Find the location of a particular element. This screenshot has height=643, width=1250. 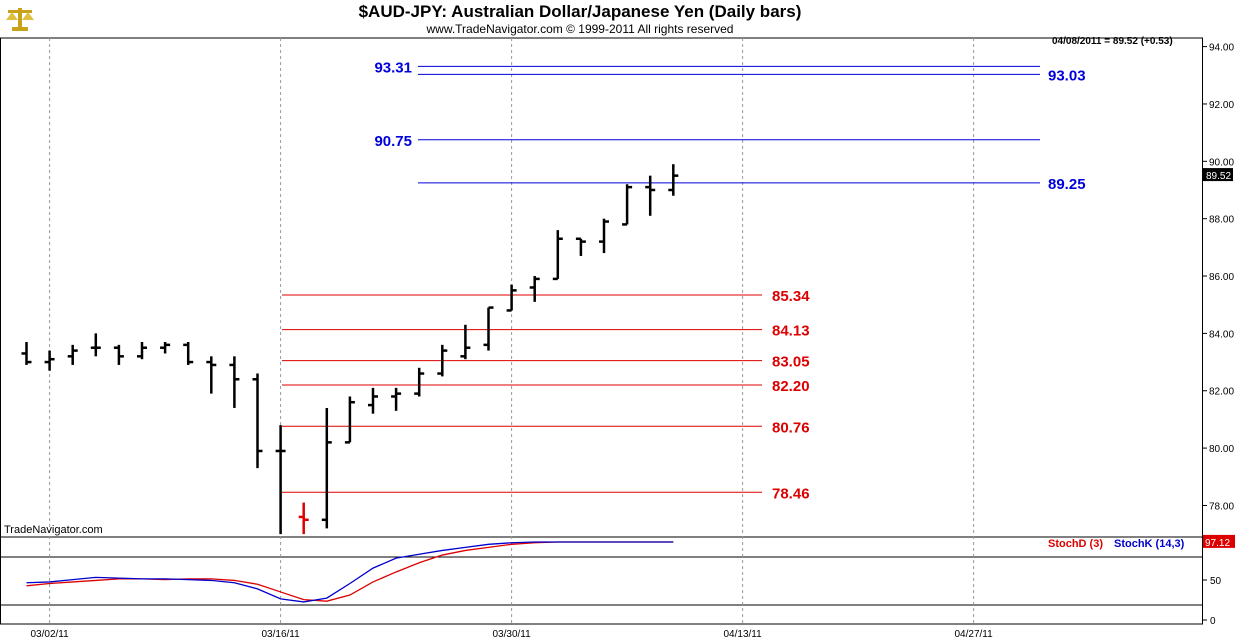

level-label: 80.76 is located at coordinates (791, 427).